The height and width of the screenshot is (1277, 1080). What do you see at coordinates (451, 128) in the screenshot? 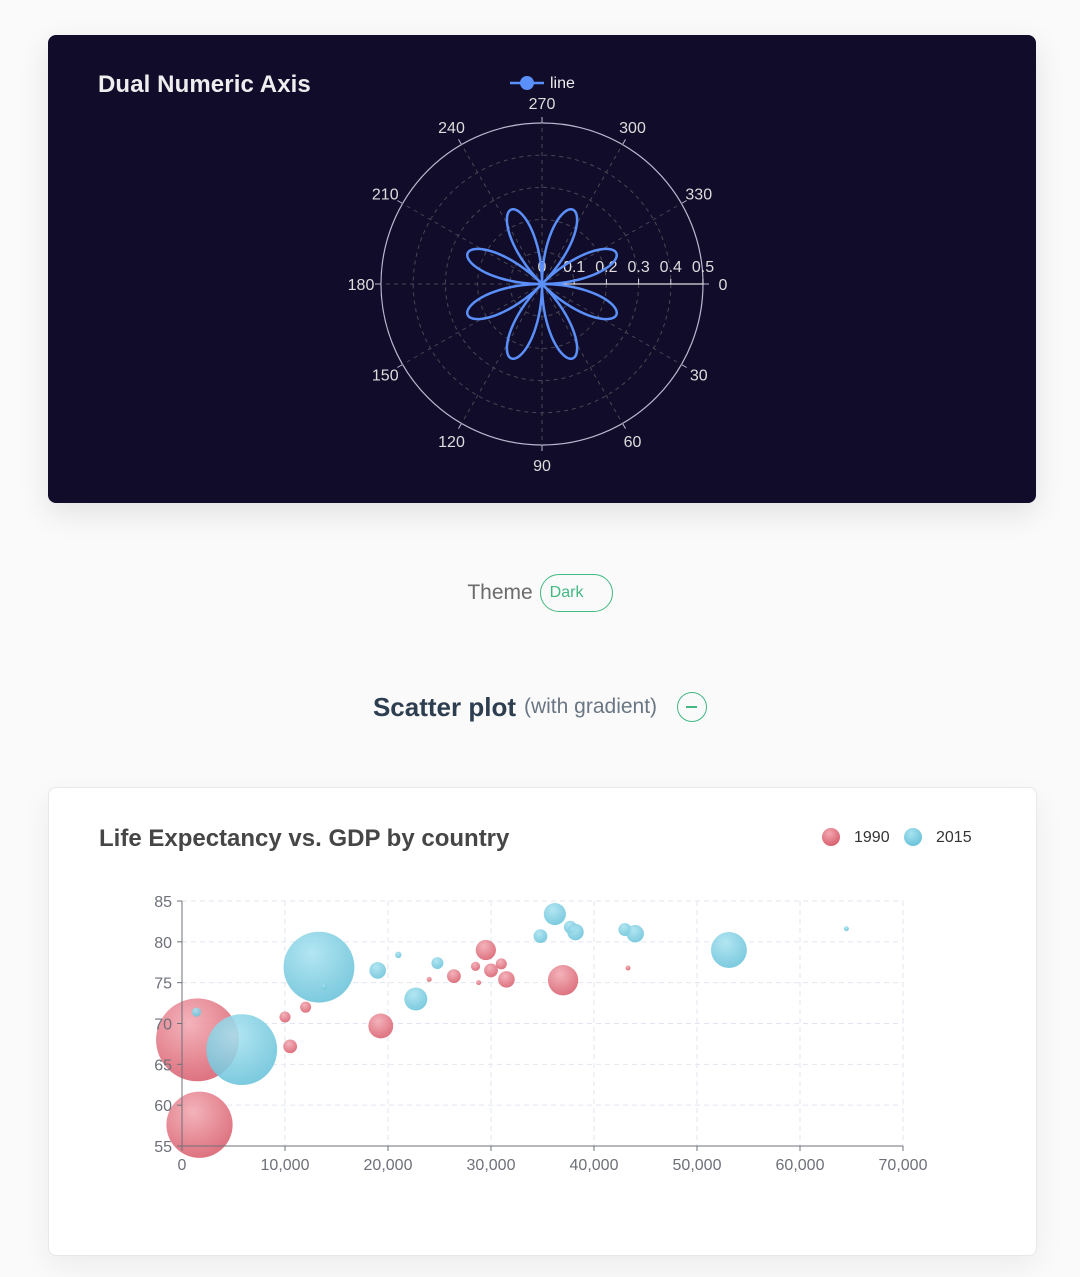
I see `polar-angle-label: 240` at bounding box center [451, 128].